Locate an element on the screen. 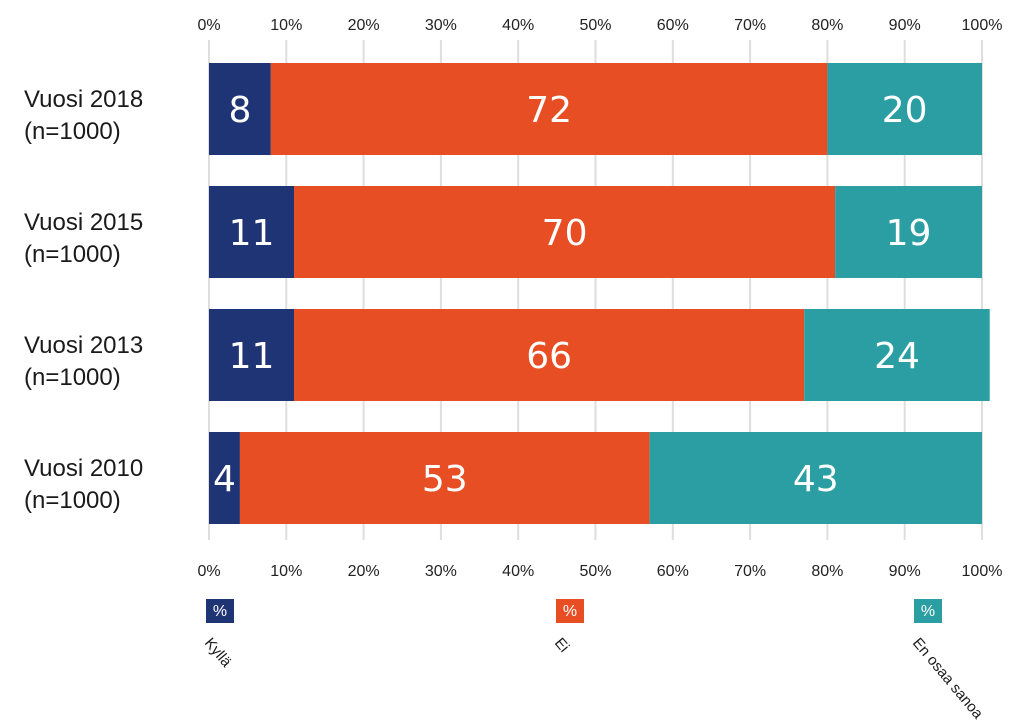  bar-row: 11 66 24 is located at coordinates (599, 355).